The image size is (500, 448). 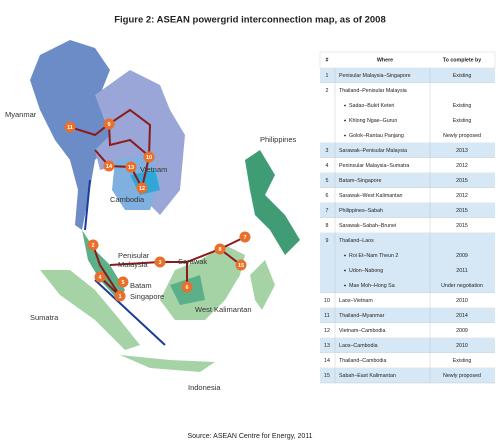 What do you see at coordinates (327, 226) in the screenshot?
I see `row-number: 8` at bounding box center [327, 226].